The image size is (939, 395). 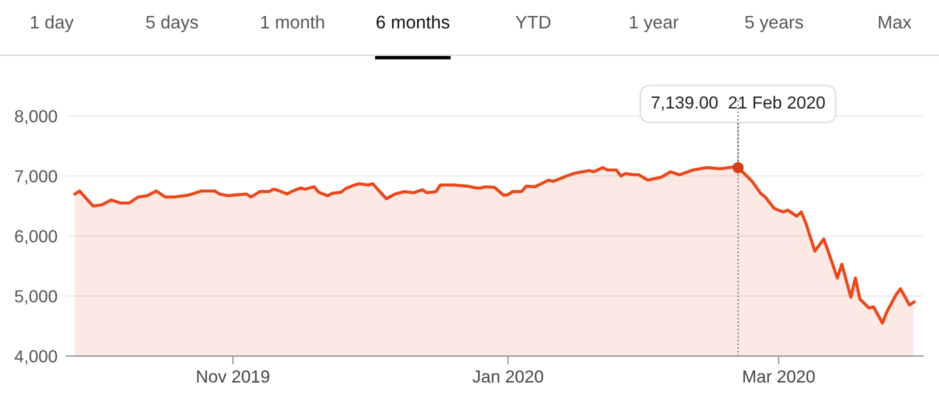 I want to click on annotation: 7,139.00 21 Feb 2020, so click(x=738, y=103).